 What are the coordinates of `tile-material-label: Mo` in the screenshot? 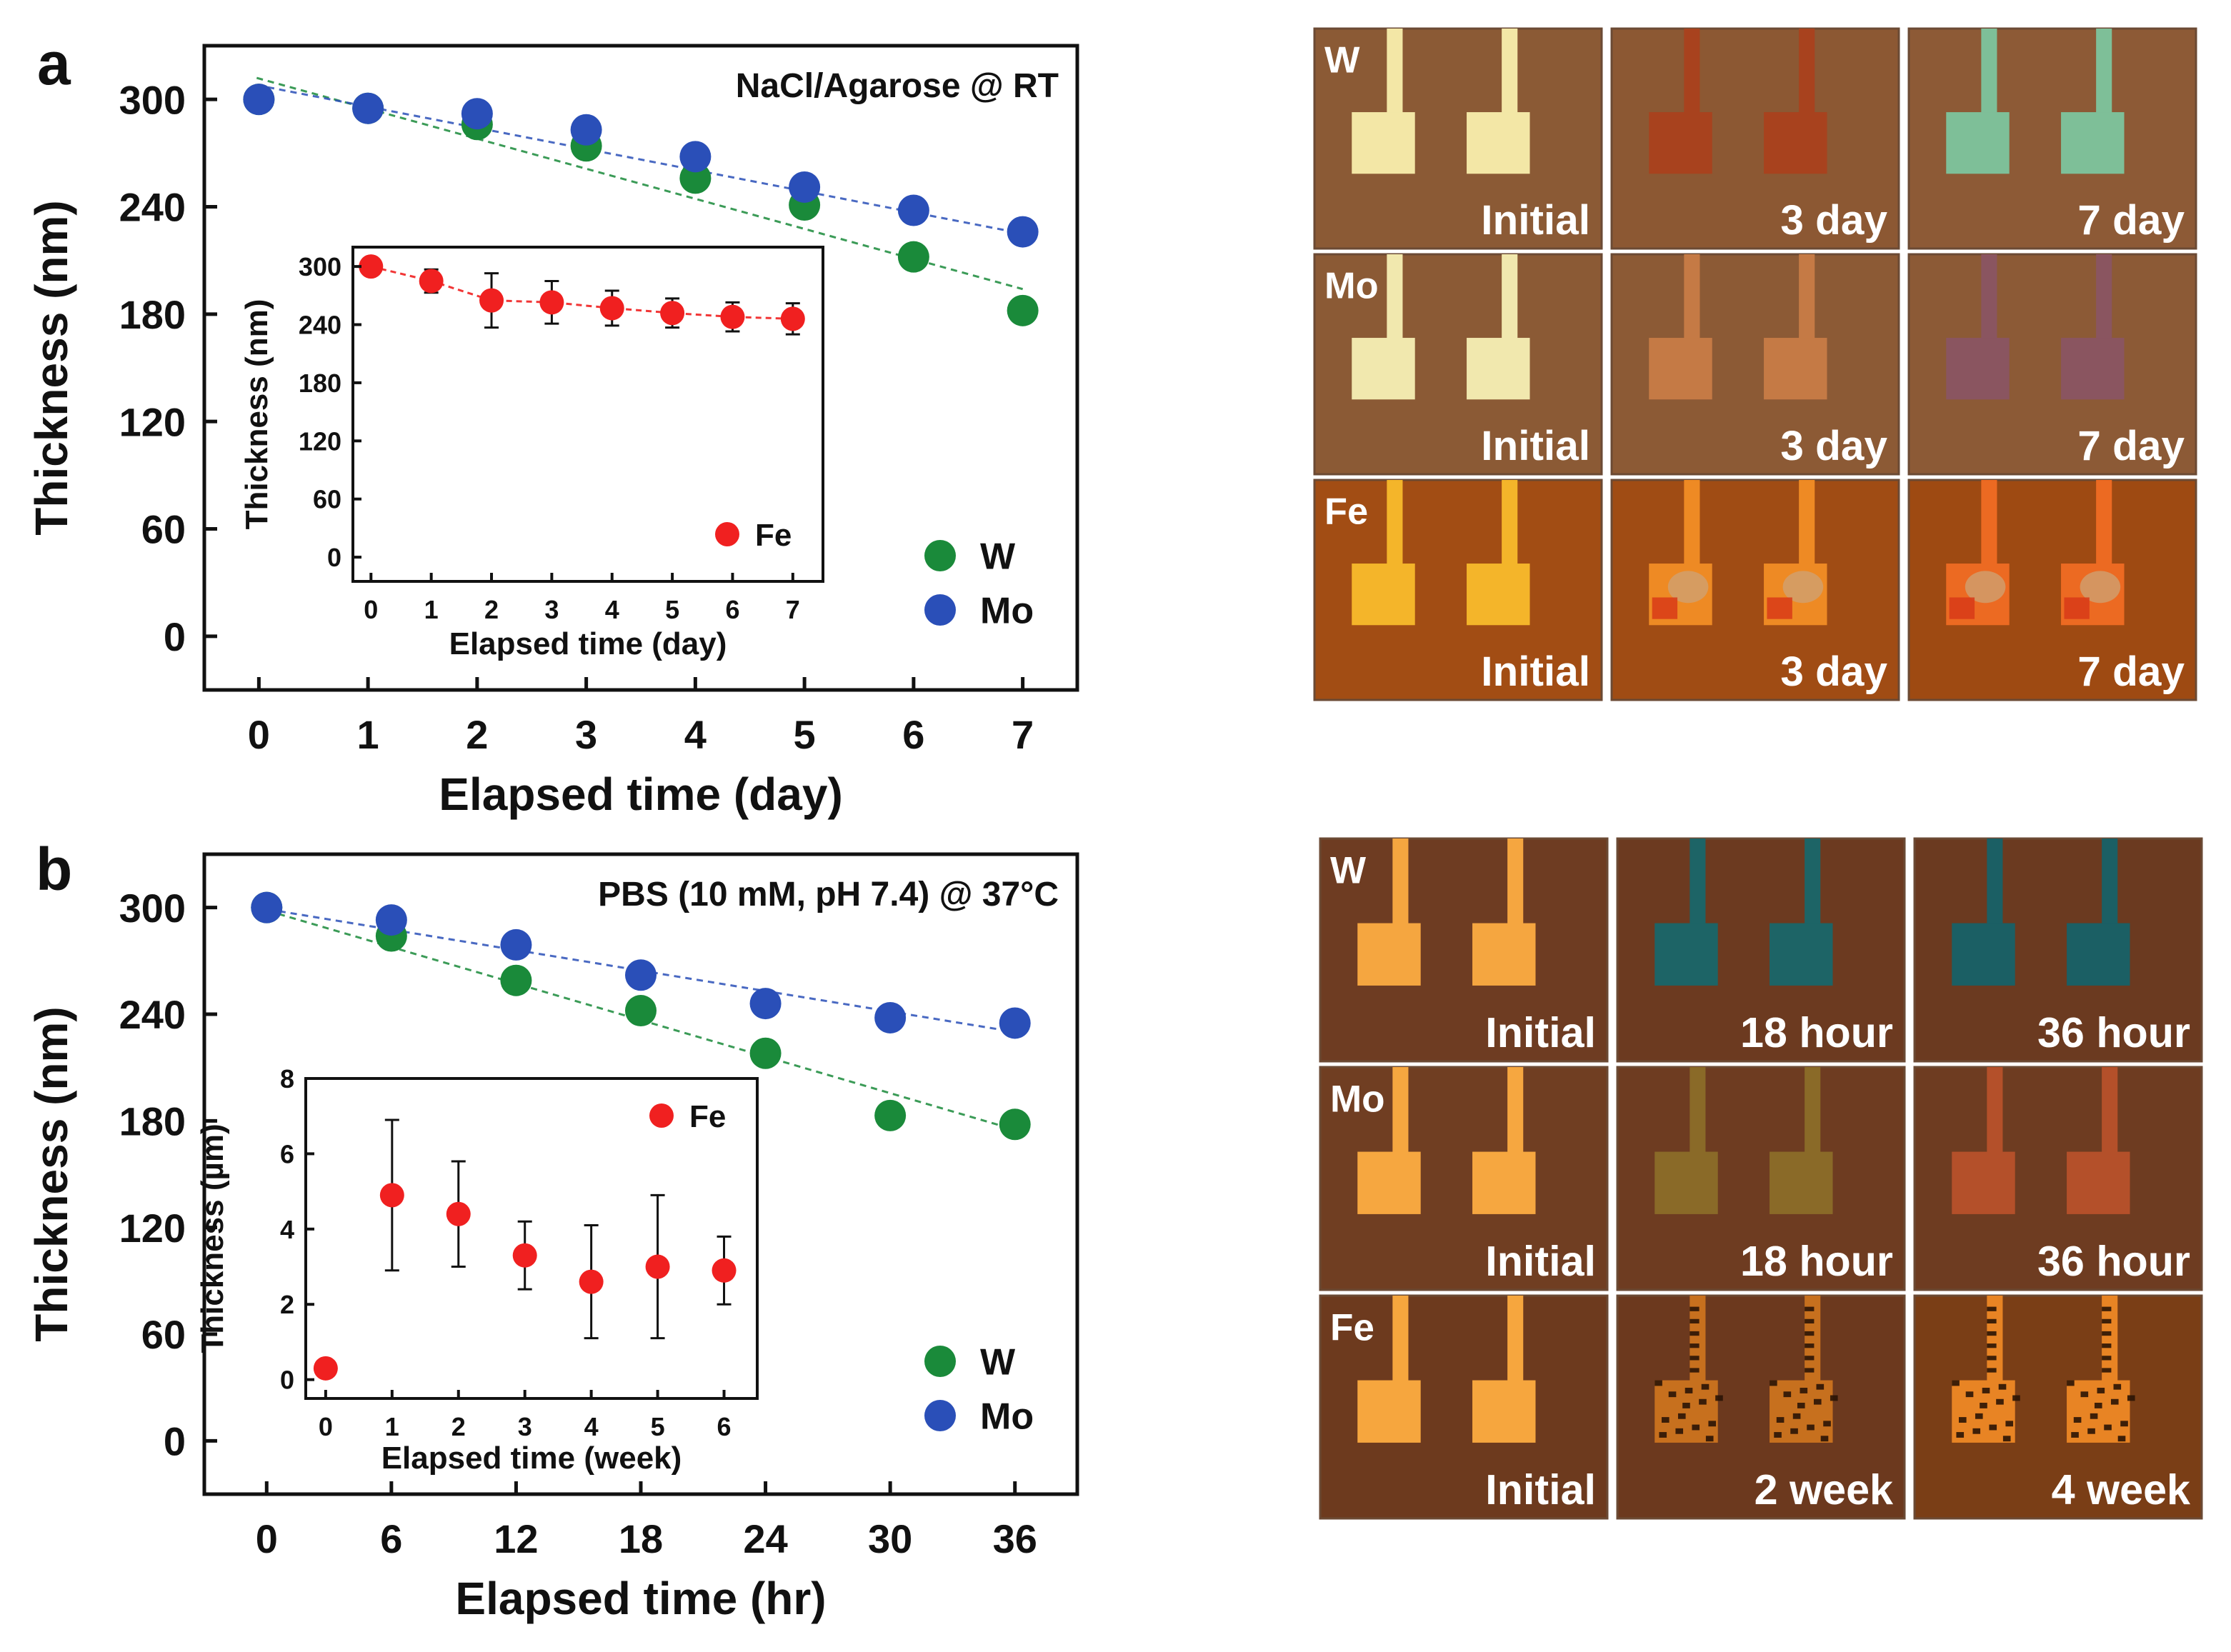 It's located at (1351, 286).